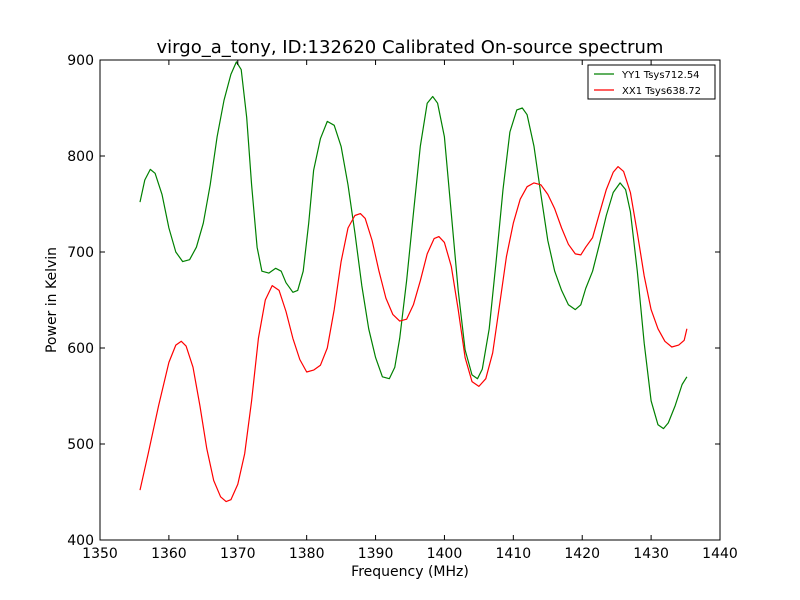  Describe the element at coordinates (661, 91) in the screenshot. I see `legend-label-xx1: XX1 Tsys638.72` at that location.